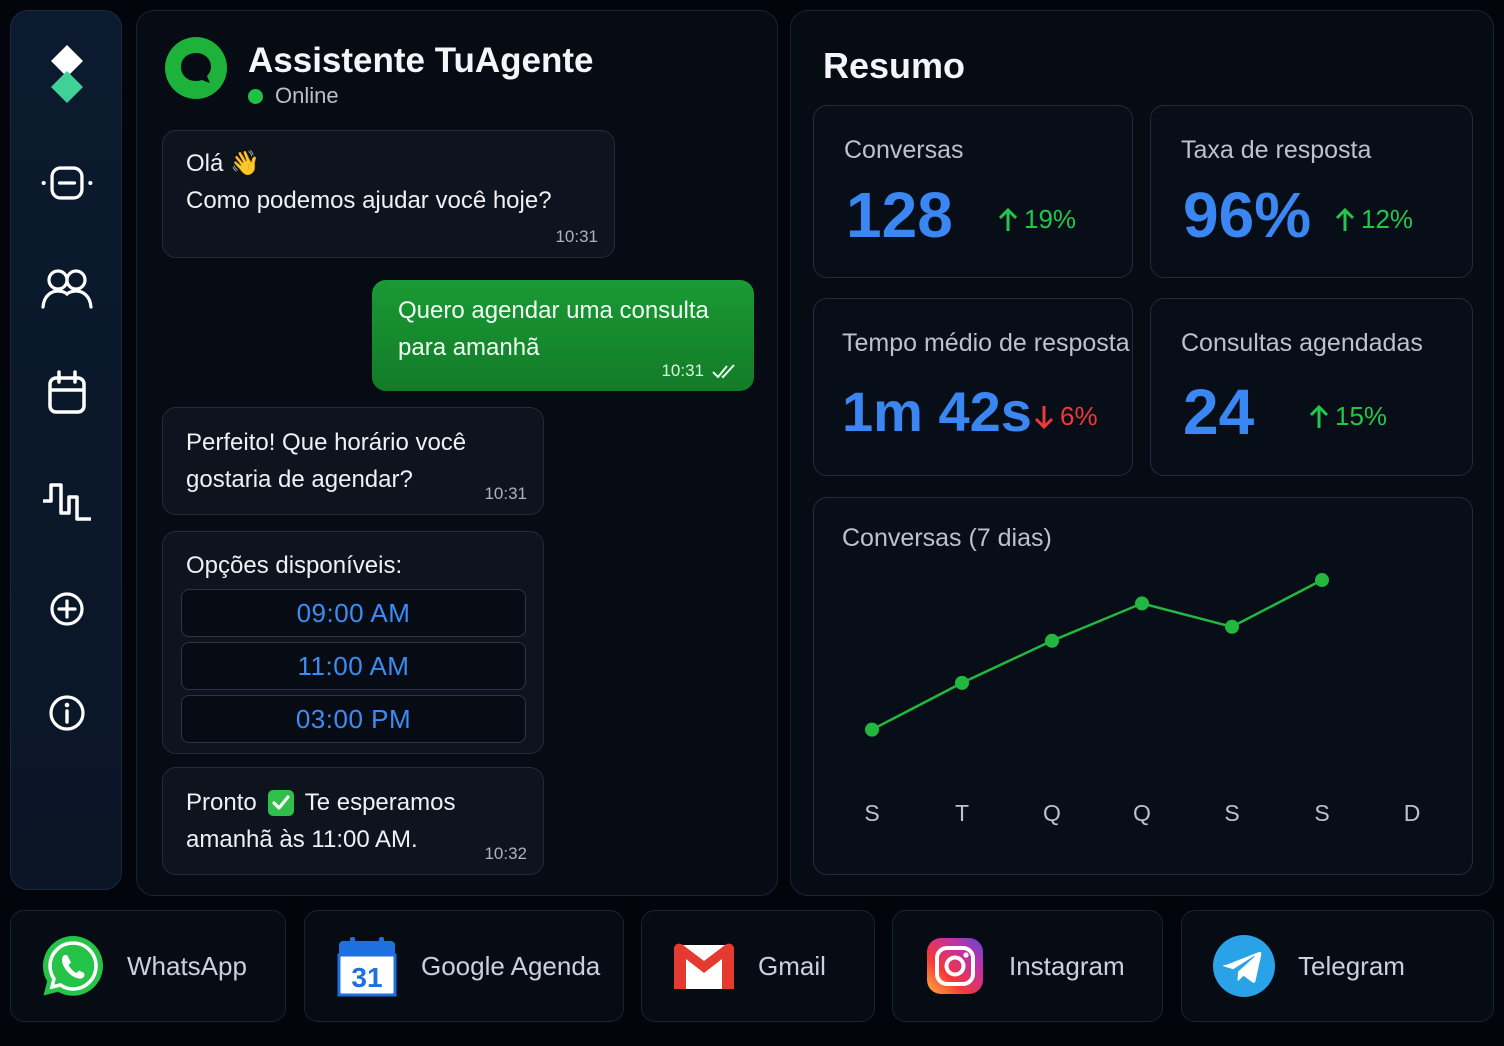 The height and width of the screenshot is (1046, 1504). What do you see at coordinates (369, 200) in the screenshot?
I see `message-text-line2: Como podemos ajudar você hoje?` at bounding box center [369, 200].